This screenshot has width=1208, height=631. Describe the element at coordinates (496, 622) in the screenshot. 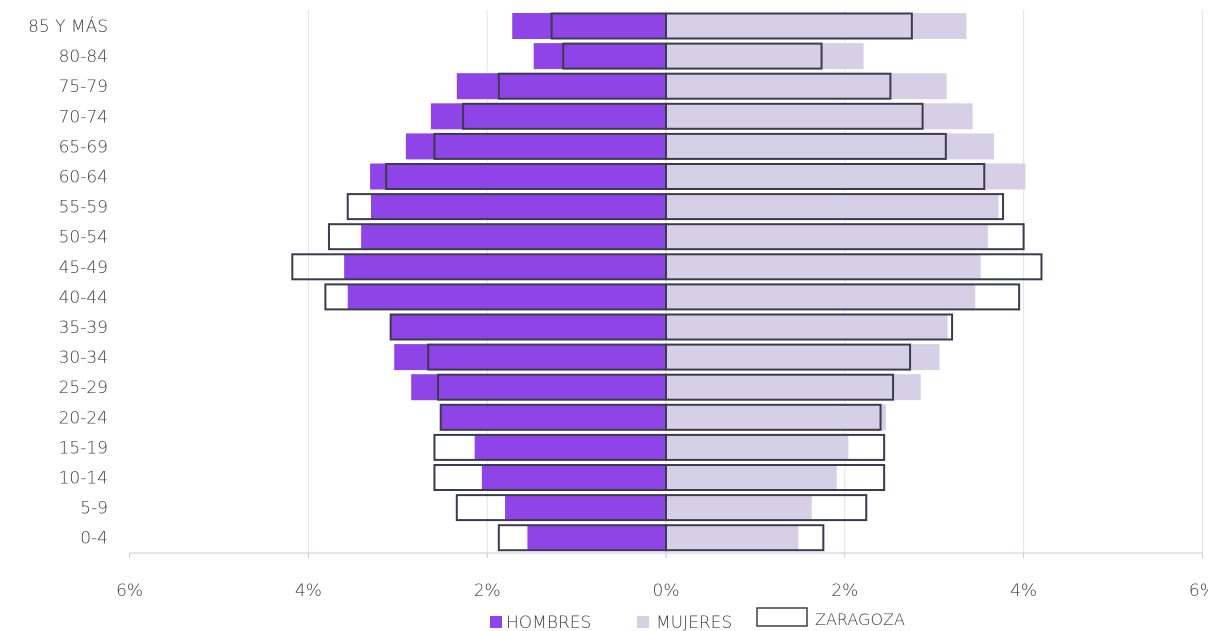

I see `legend-swatch-hombres` at that location.